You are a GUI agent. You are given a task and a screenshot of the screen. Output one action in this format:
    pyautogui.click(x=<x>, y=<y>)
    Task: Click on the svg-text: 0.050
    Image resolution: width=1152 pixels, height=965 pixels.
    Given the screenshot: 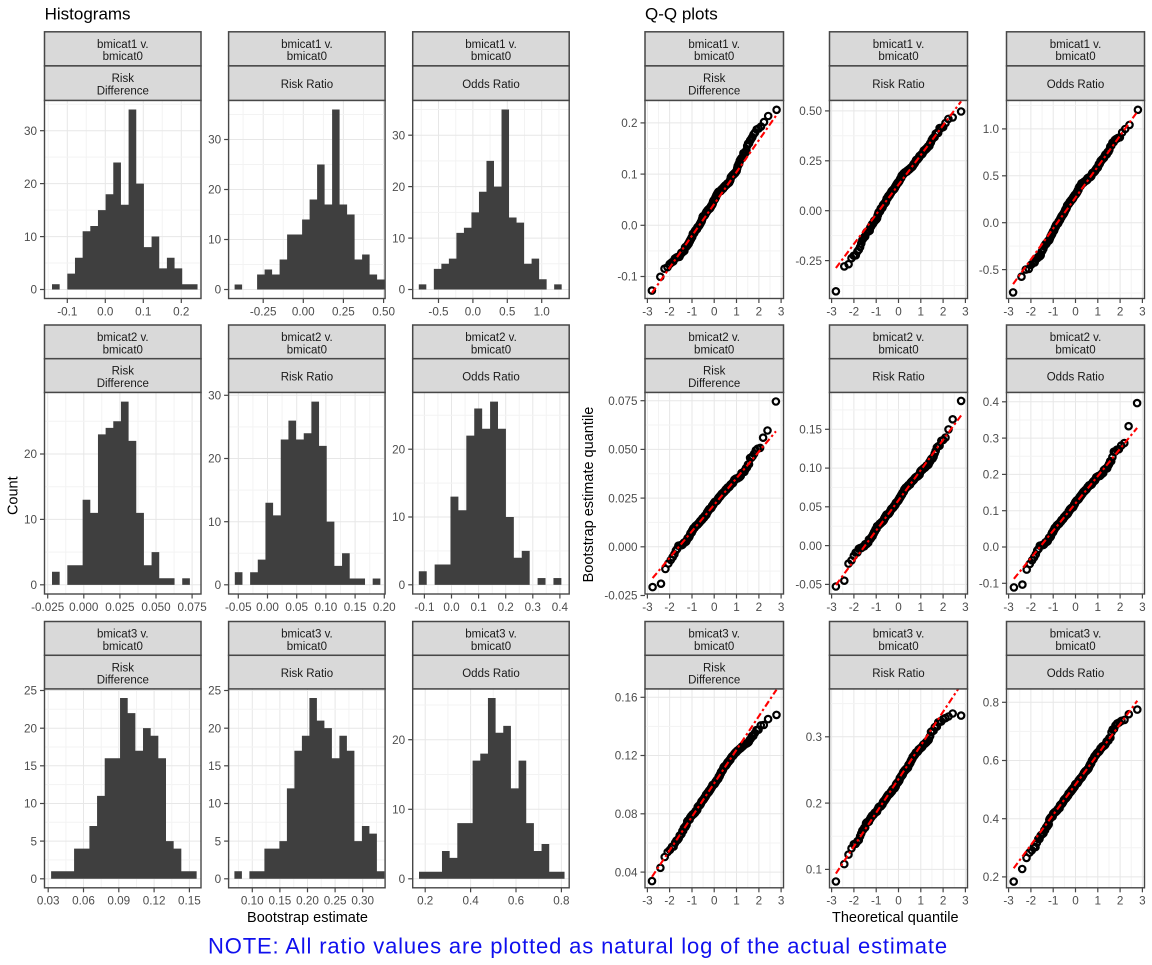 What is the action you would take?
    pyautogui.click(x=623, y=450)
    